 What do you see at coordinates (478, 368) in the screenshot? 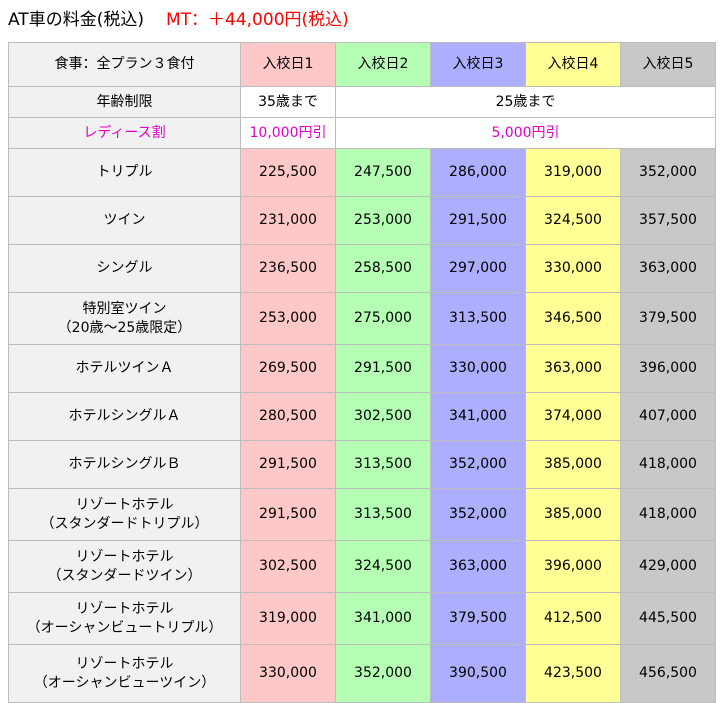
I see `price-cell-day3: 330,000` at bounding box center [478, 368].